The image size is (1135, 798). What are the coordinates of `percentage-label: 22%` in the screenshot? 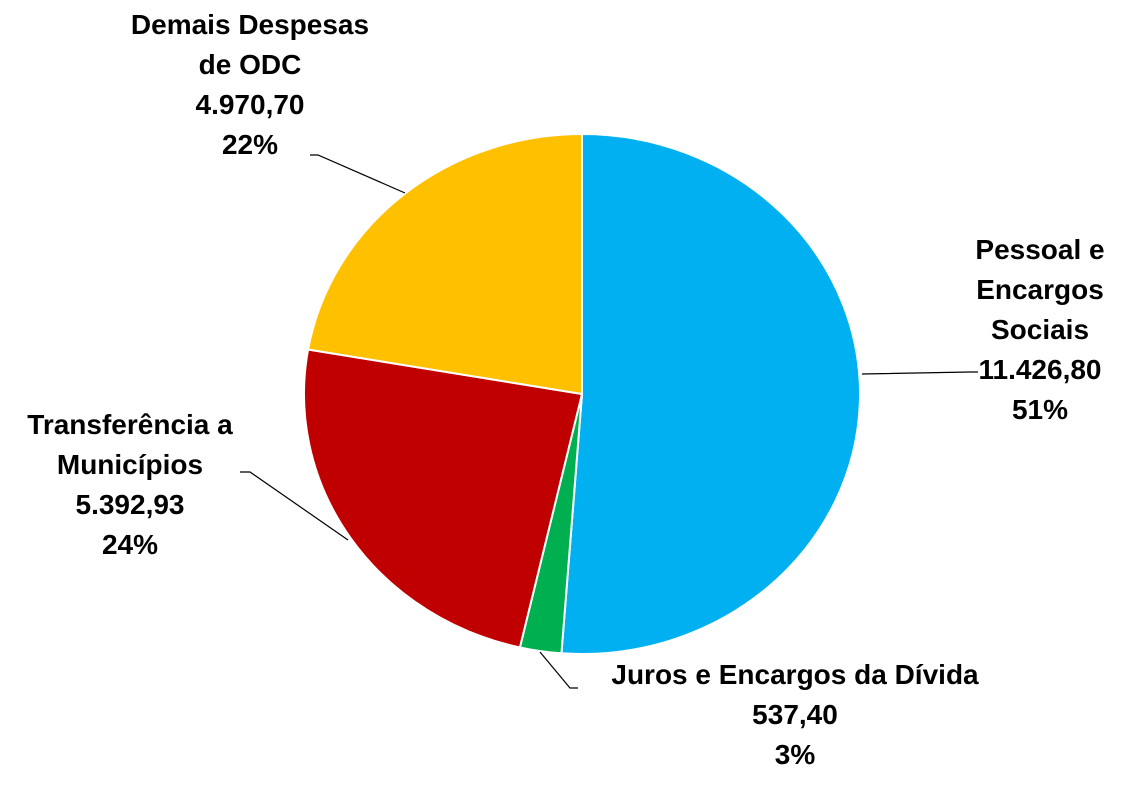 It's located at (250, 144).